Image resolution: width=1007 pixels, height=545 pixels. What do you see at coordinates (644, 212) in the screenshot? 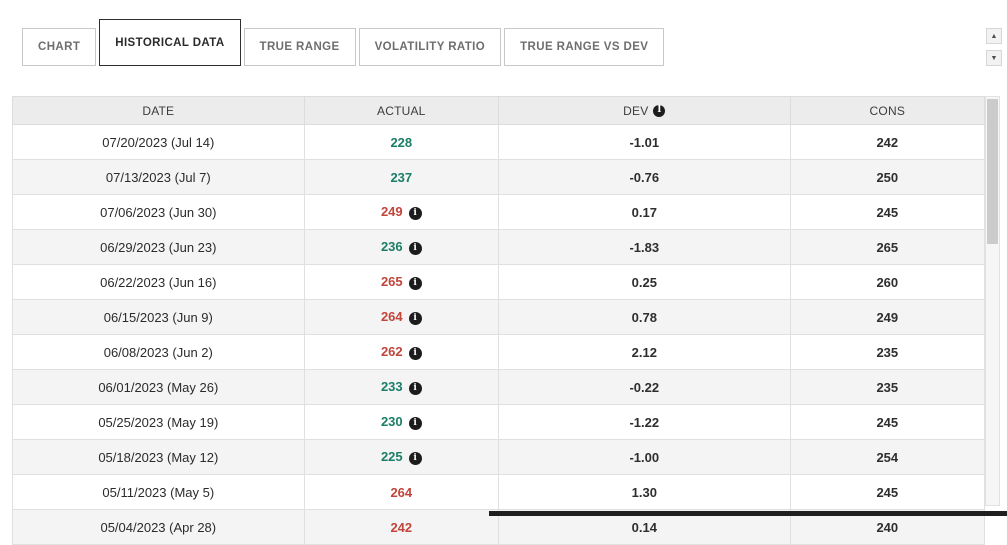
I see `dev-cell: 0.17` at bounding box center [644, 212].